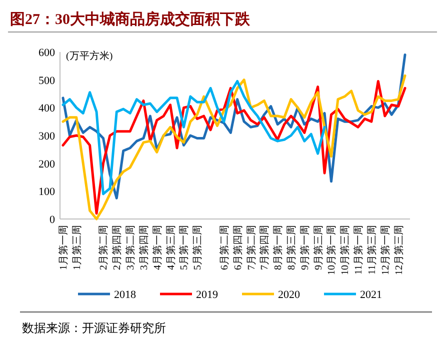  Describe the element at coordinates (47, 108) in the screenshot. I see `y-tick-label: 400` at that location.